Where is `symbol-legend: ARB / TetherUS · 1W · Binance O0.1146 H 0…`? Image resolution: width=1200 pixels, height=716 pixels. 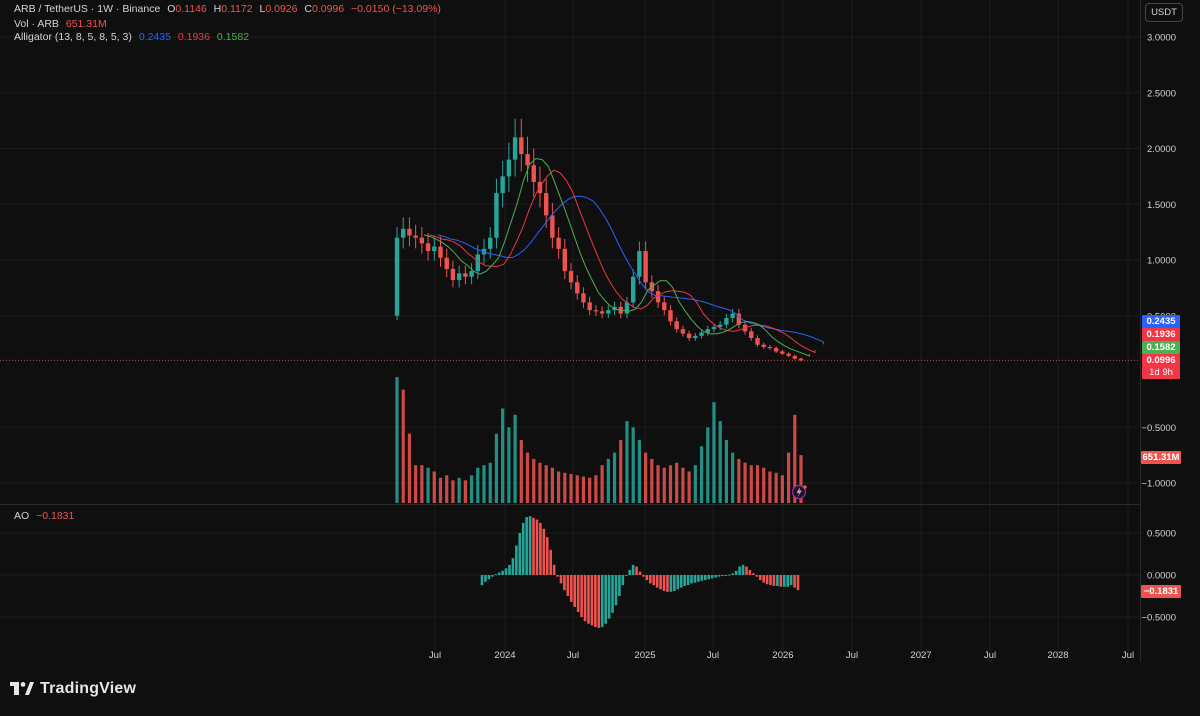 symbol-legend: ARB / TetherUS · 1W · Binance O0.1146 H 0… is located at coordinates (229, 9).